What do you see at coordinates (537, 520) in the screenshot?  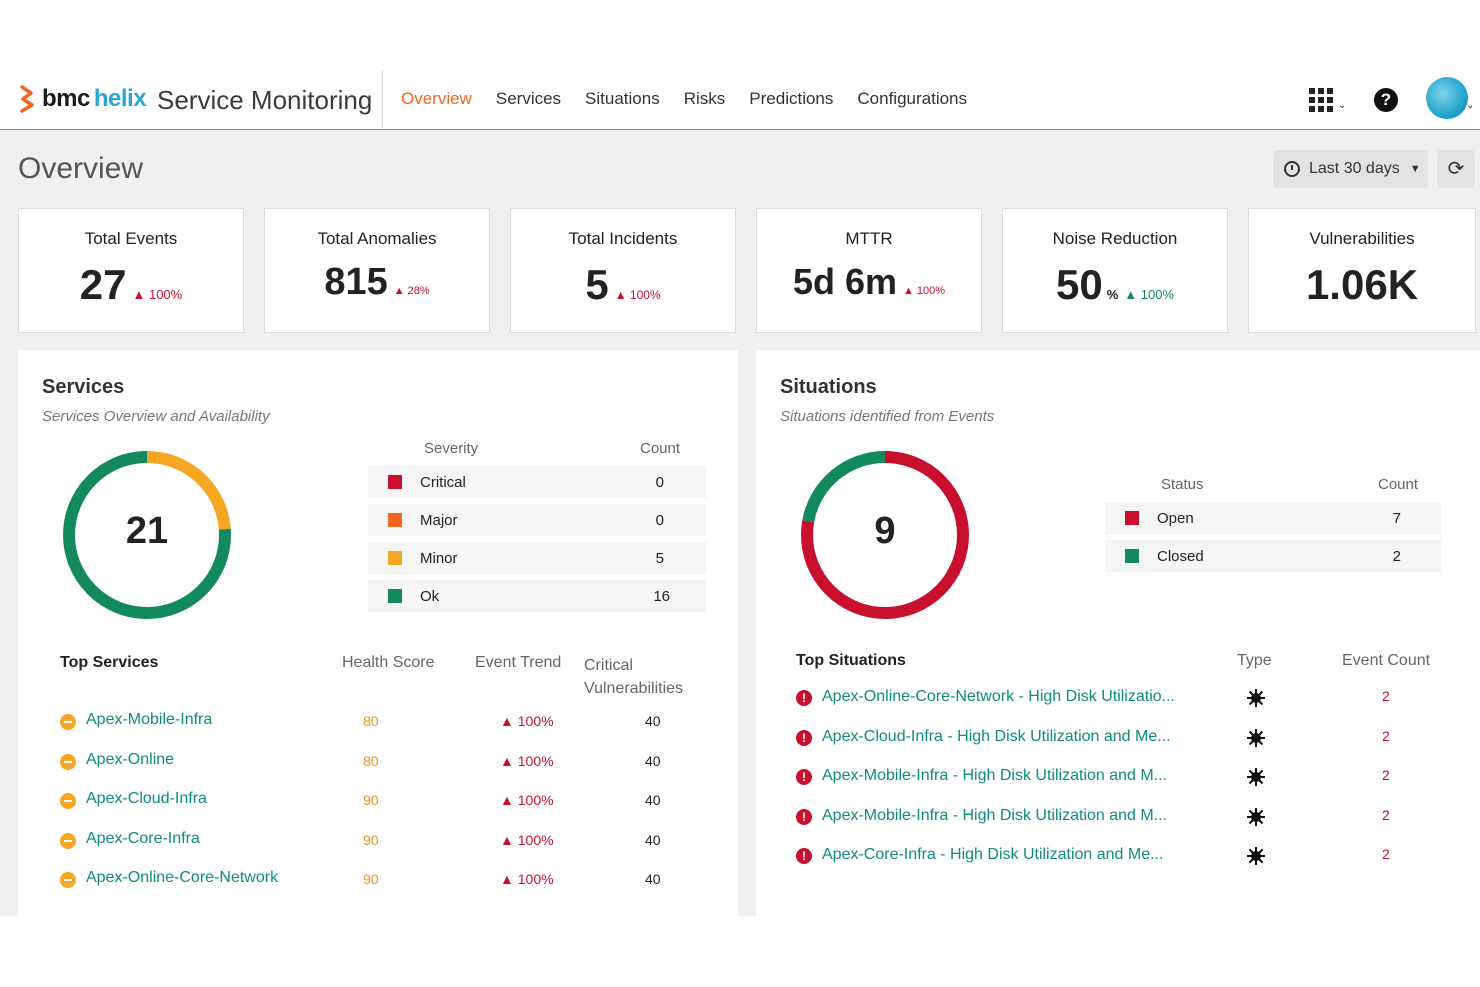 I see `severity-row-major: Major 0` at bounding box center [537, 520].